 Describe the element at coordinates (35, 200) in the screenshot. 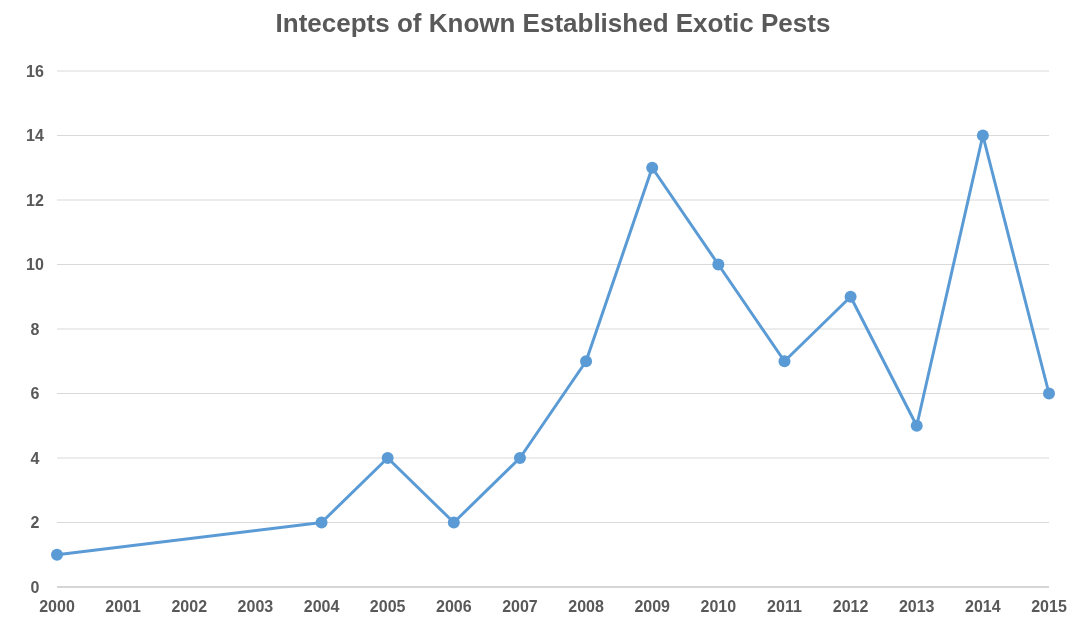

I see `y-tick-label: 12` at that location.